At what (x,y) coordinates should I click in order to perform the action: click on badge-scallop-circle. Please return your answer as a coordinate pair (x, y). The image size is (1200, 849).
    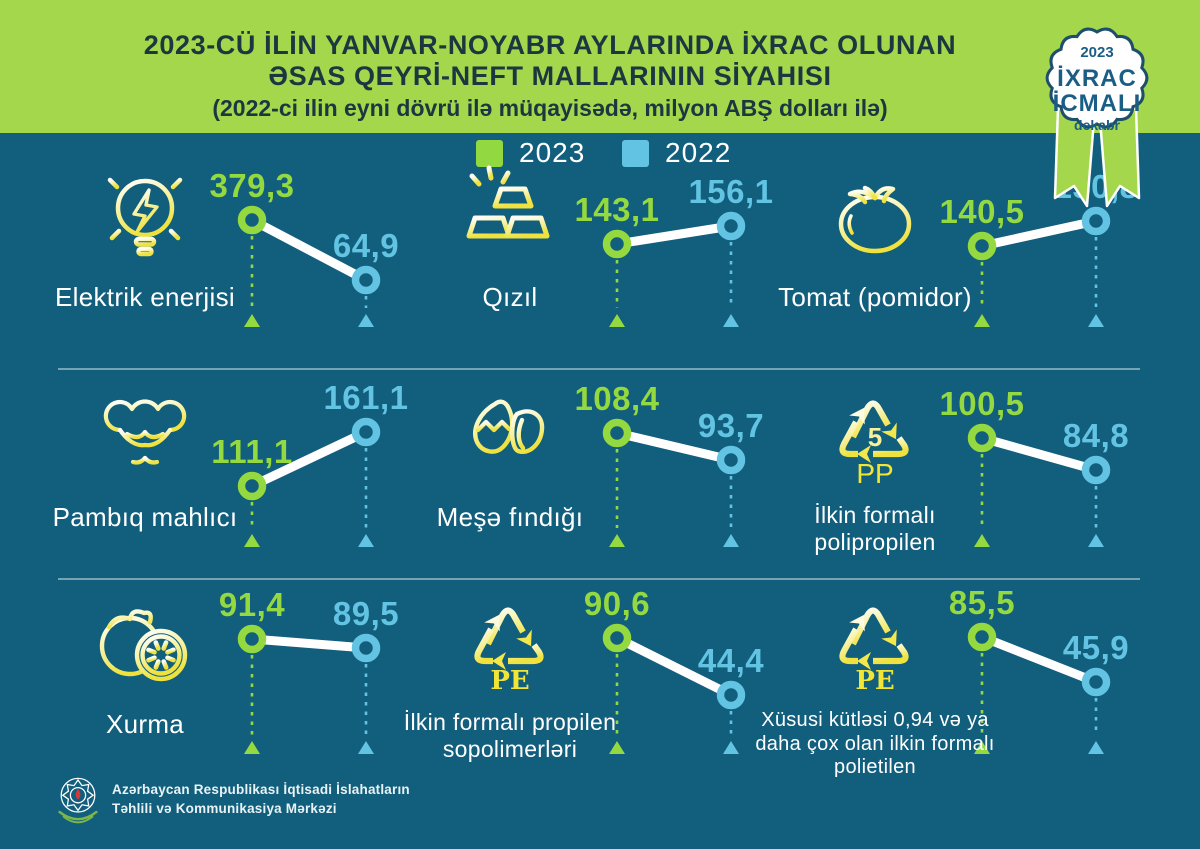
    Looking at the image, I should click on (1097, 78).